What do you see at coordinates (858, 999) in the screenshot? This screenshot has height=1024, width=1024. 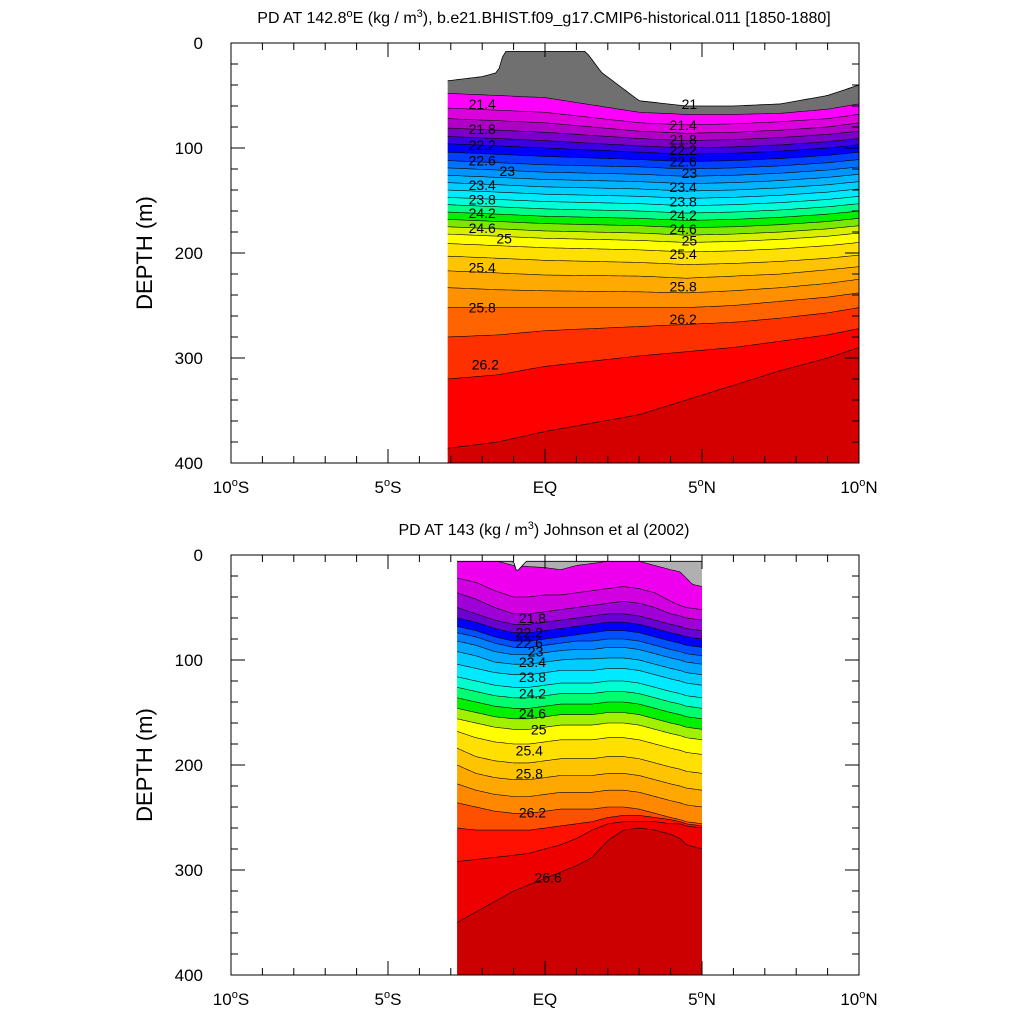 I see `bottom-x-tick-label: 10oN` at bounding box center [858, 999].